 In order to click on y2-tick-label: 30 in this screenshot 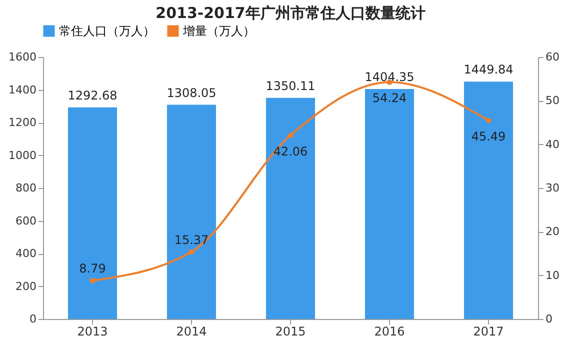, I will do `click(553, 188)`.